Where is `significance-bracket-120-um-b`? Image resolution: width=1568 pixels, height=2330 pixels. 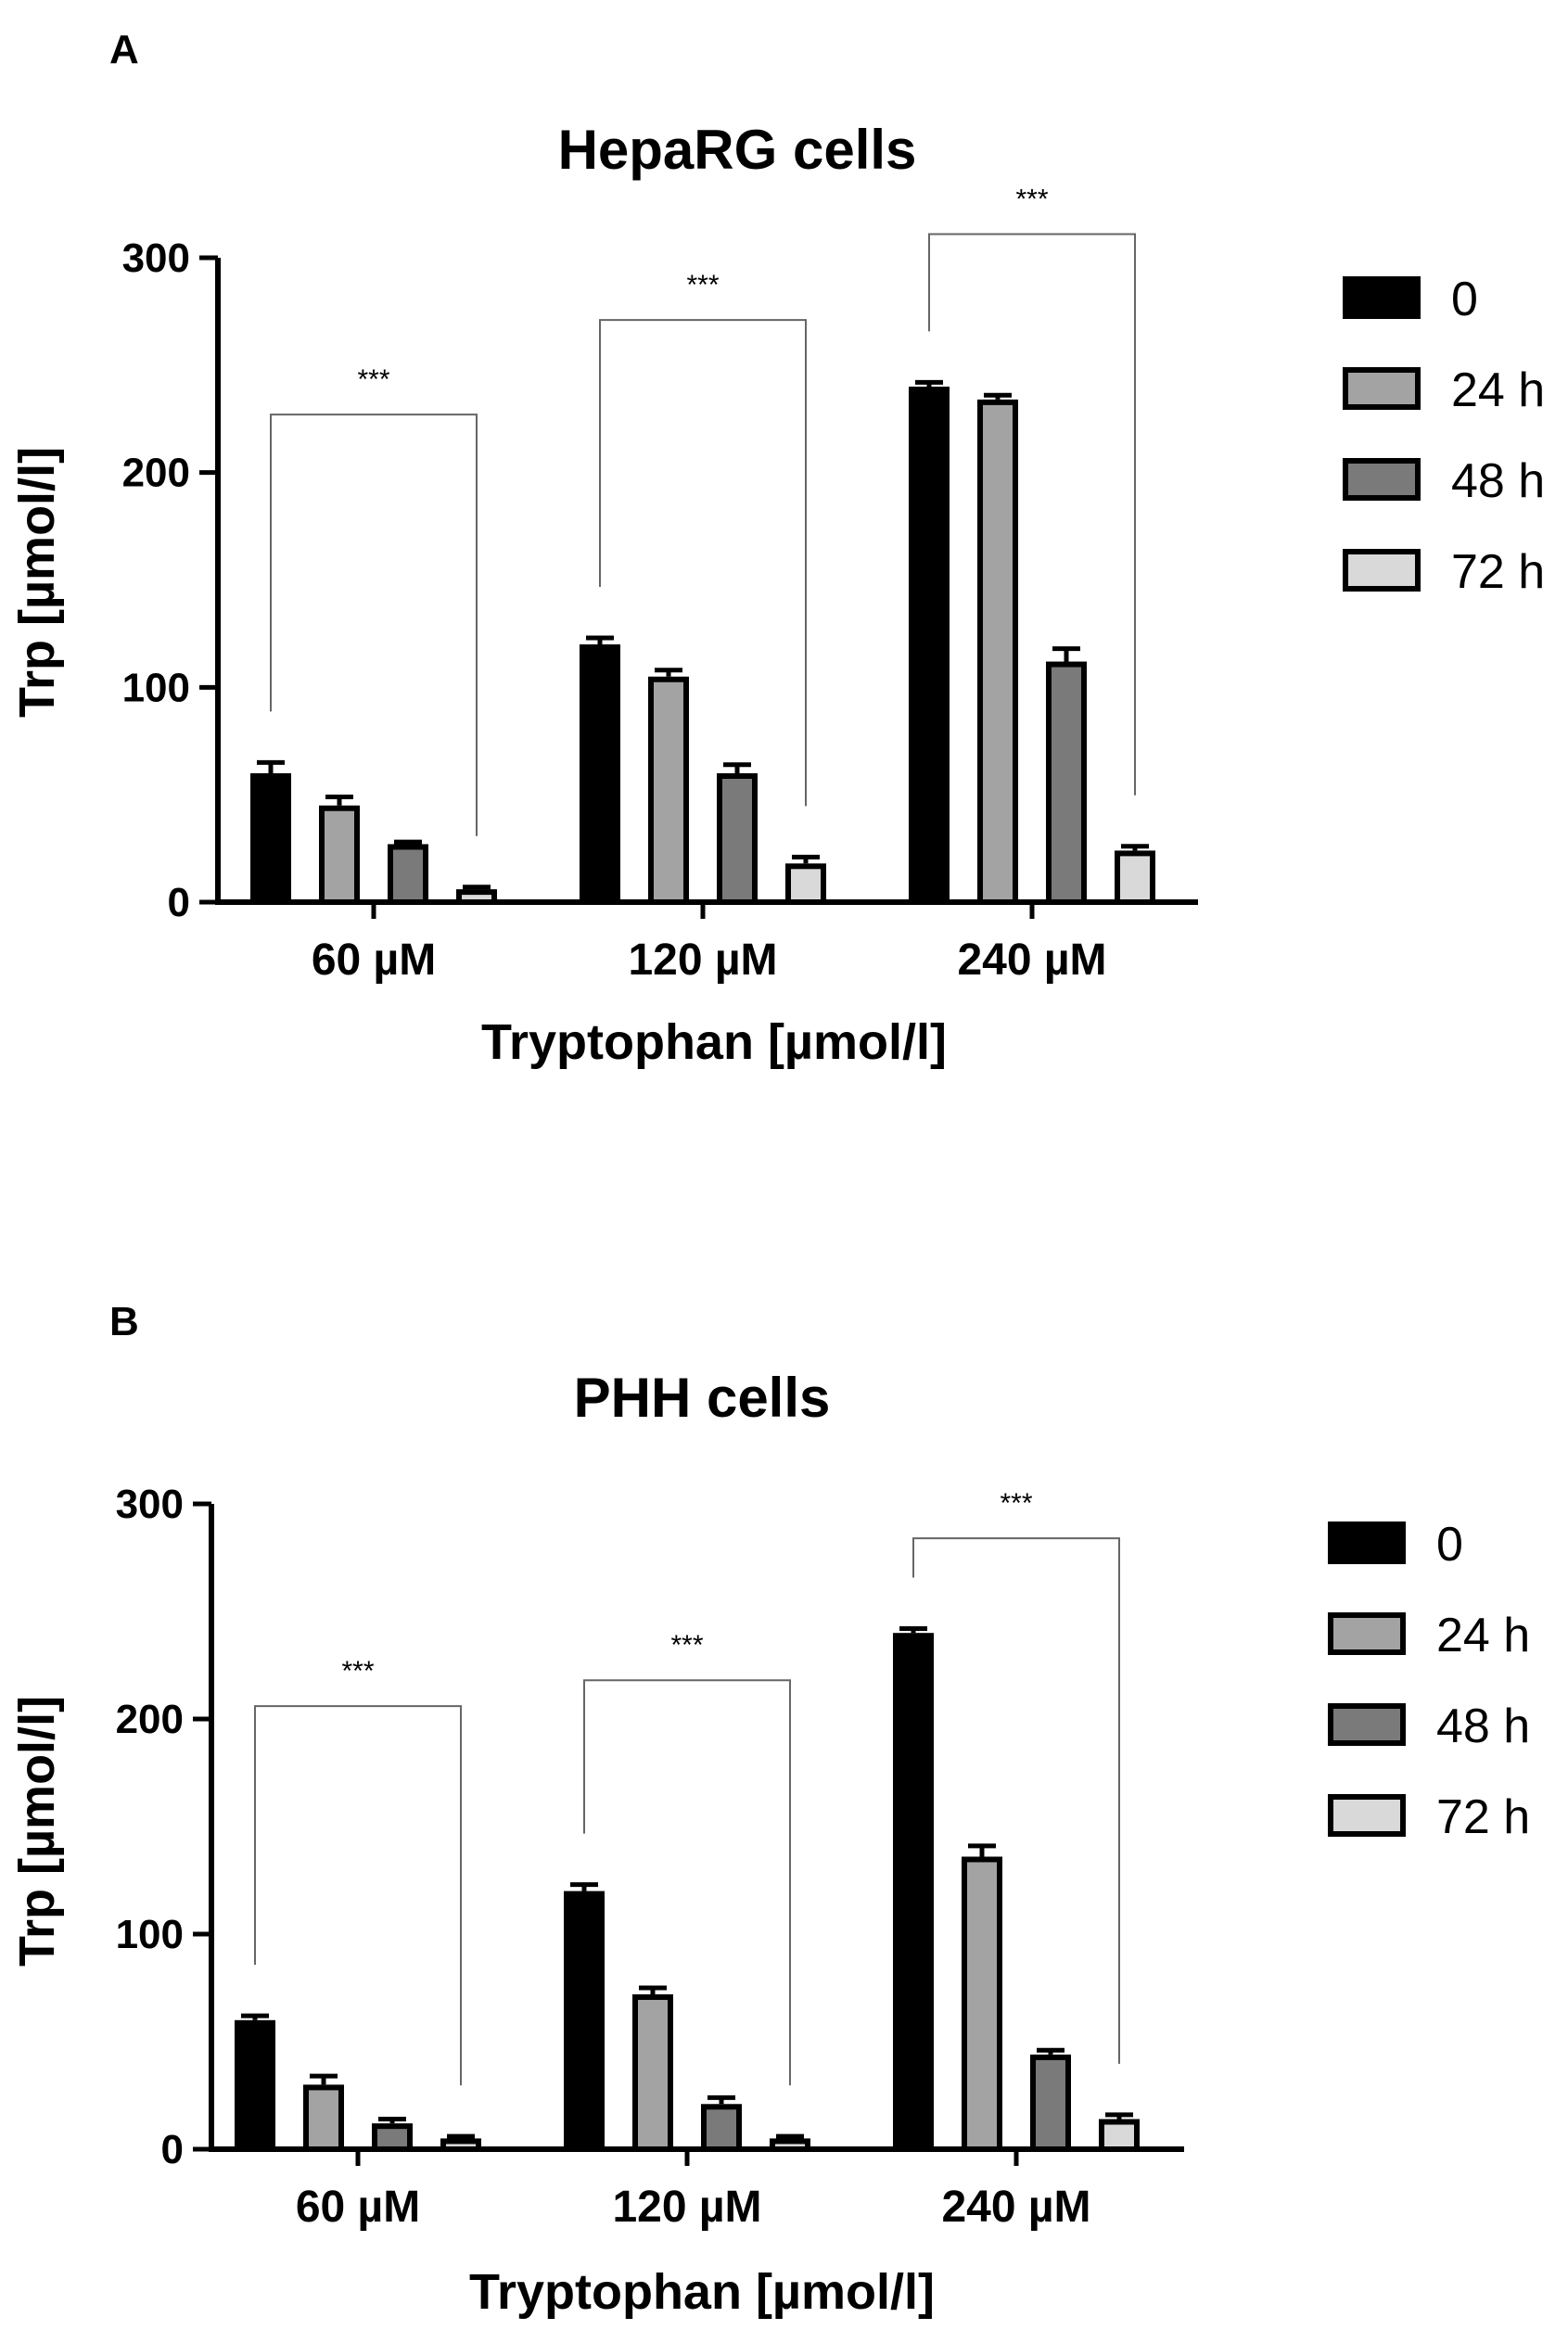
significance-bracket-120-um-b is located at coordinates (687, 1883).